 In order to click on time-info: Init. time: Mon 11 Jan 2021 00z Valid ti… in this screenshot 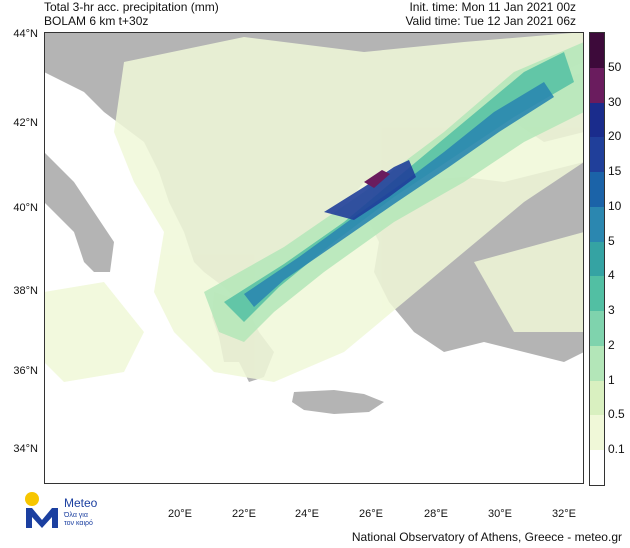, I will do `click(490, 14)`.